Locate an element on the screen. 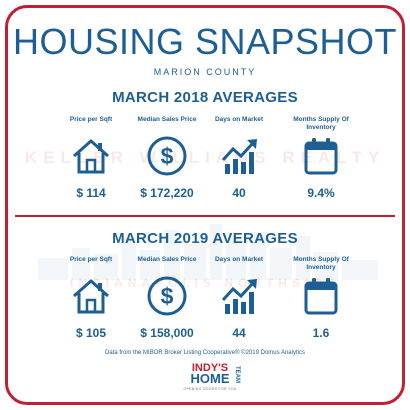 The height and width of the screenshot is (410, 410). stat-days-on-market: Days on Market 44 is located at coordinates (239, 298).